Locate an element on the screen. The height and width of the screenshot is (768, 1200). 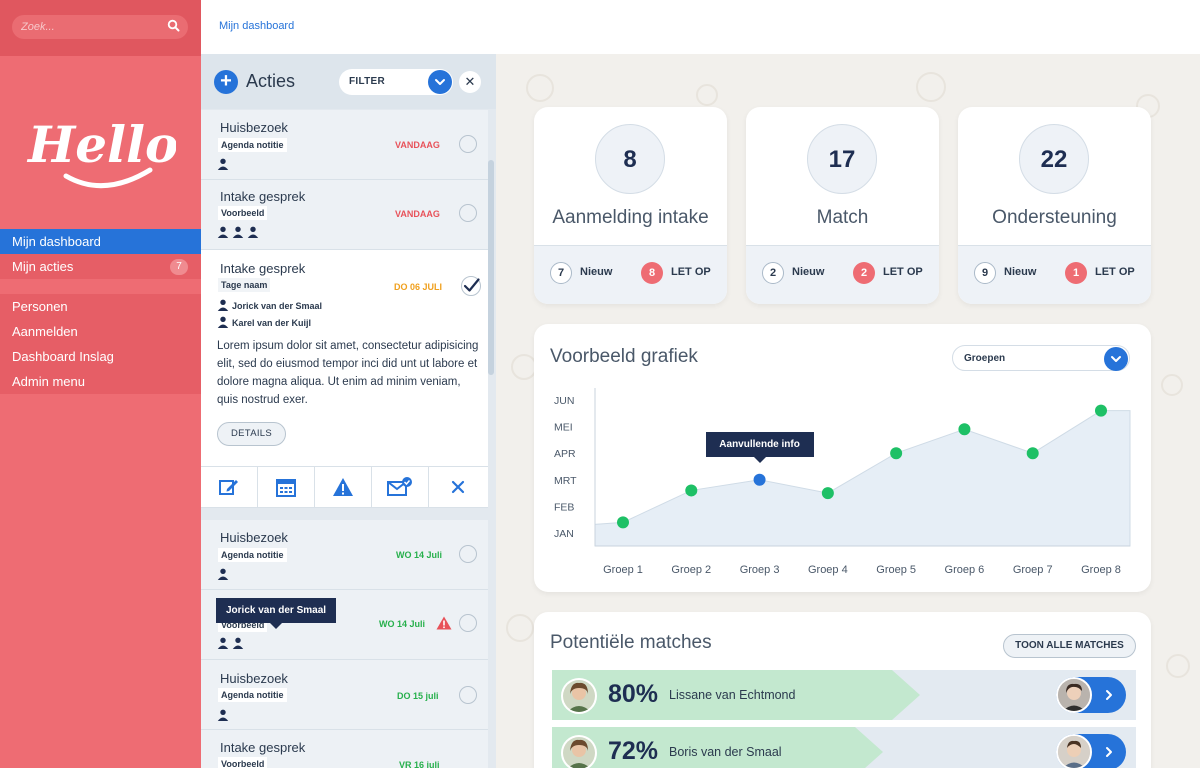
card-date: WO 14 Juli is located at coordinates (402, 624).